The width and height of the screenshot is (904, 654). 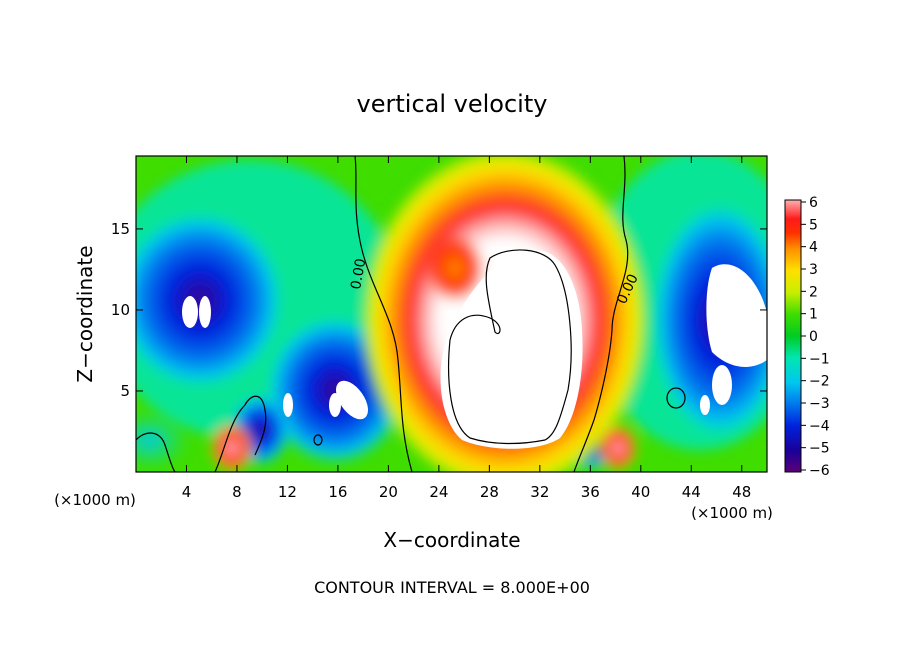 What do you see at coordinates (288, 405) in the screenshot?
I see `white-spot-left-low` at bounding box center [288, 405].